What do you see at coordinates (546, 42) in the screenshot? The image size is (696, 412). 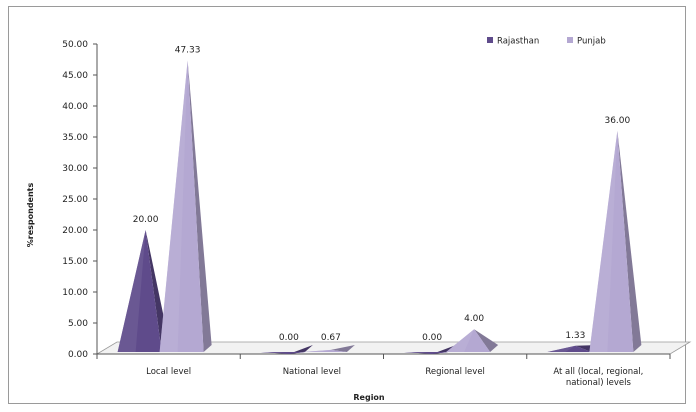 I see `legend: Rajasthan Punjab` at bounding box center [546, 42].